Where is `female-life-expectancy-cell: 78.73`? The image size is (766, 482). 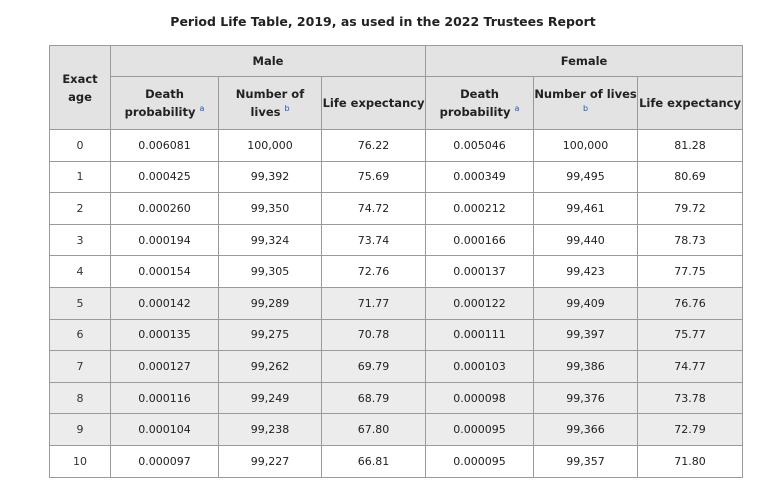
female-life-expectancy-cell: 78.73 is located at coordinates (690, 240).